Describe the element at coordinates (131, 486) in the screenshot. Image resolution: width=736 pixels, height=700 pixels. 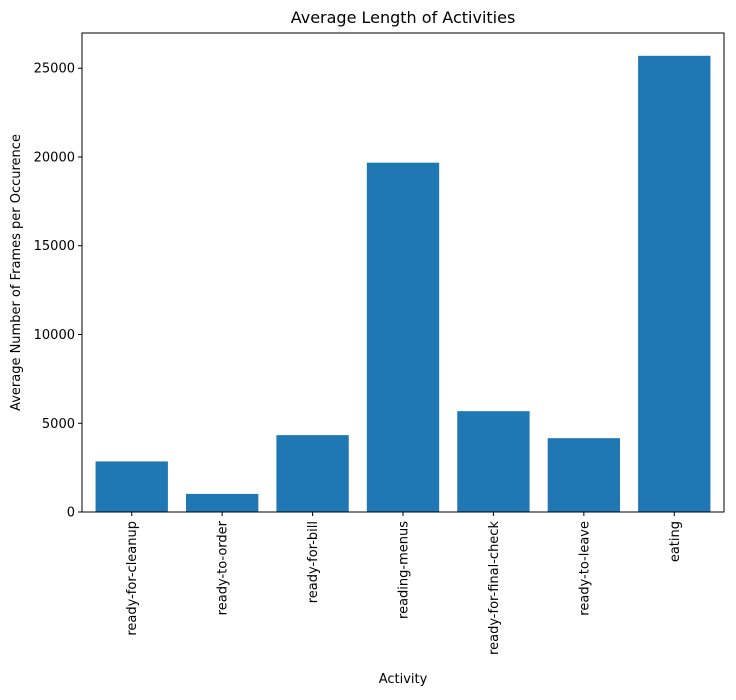
I see `bar-ready-for-cleanup` at that location.